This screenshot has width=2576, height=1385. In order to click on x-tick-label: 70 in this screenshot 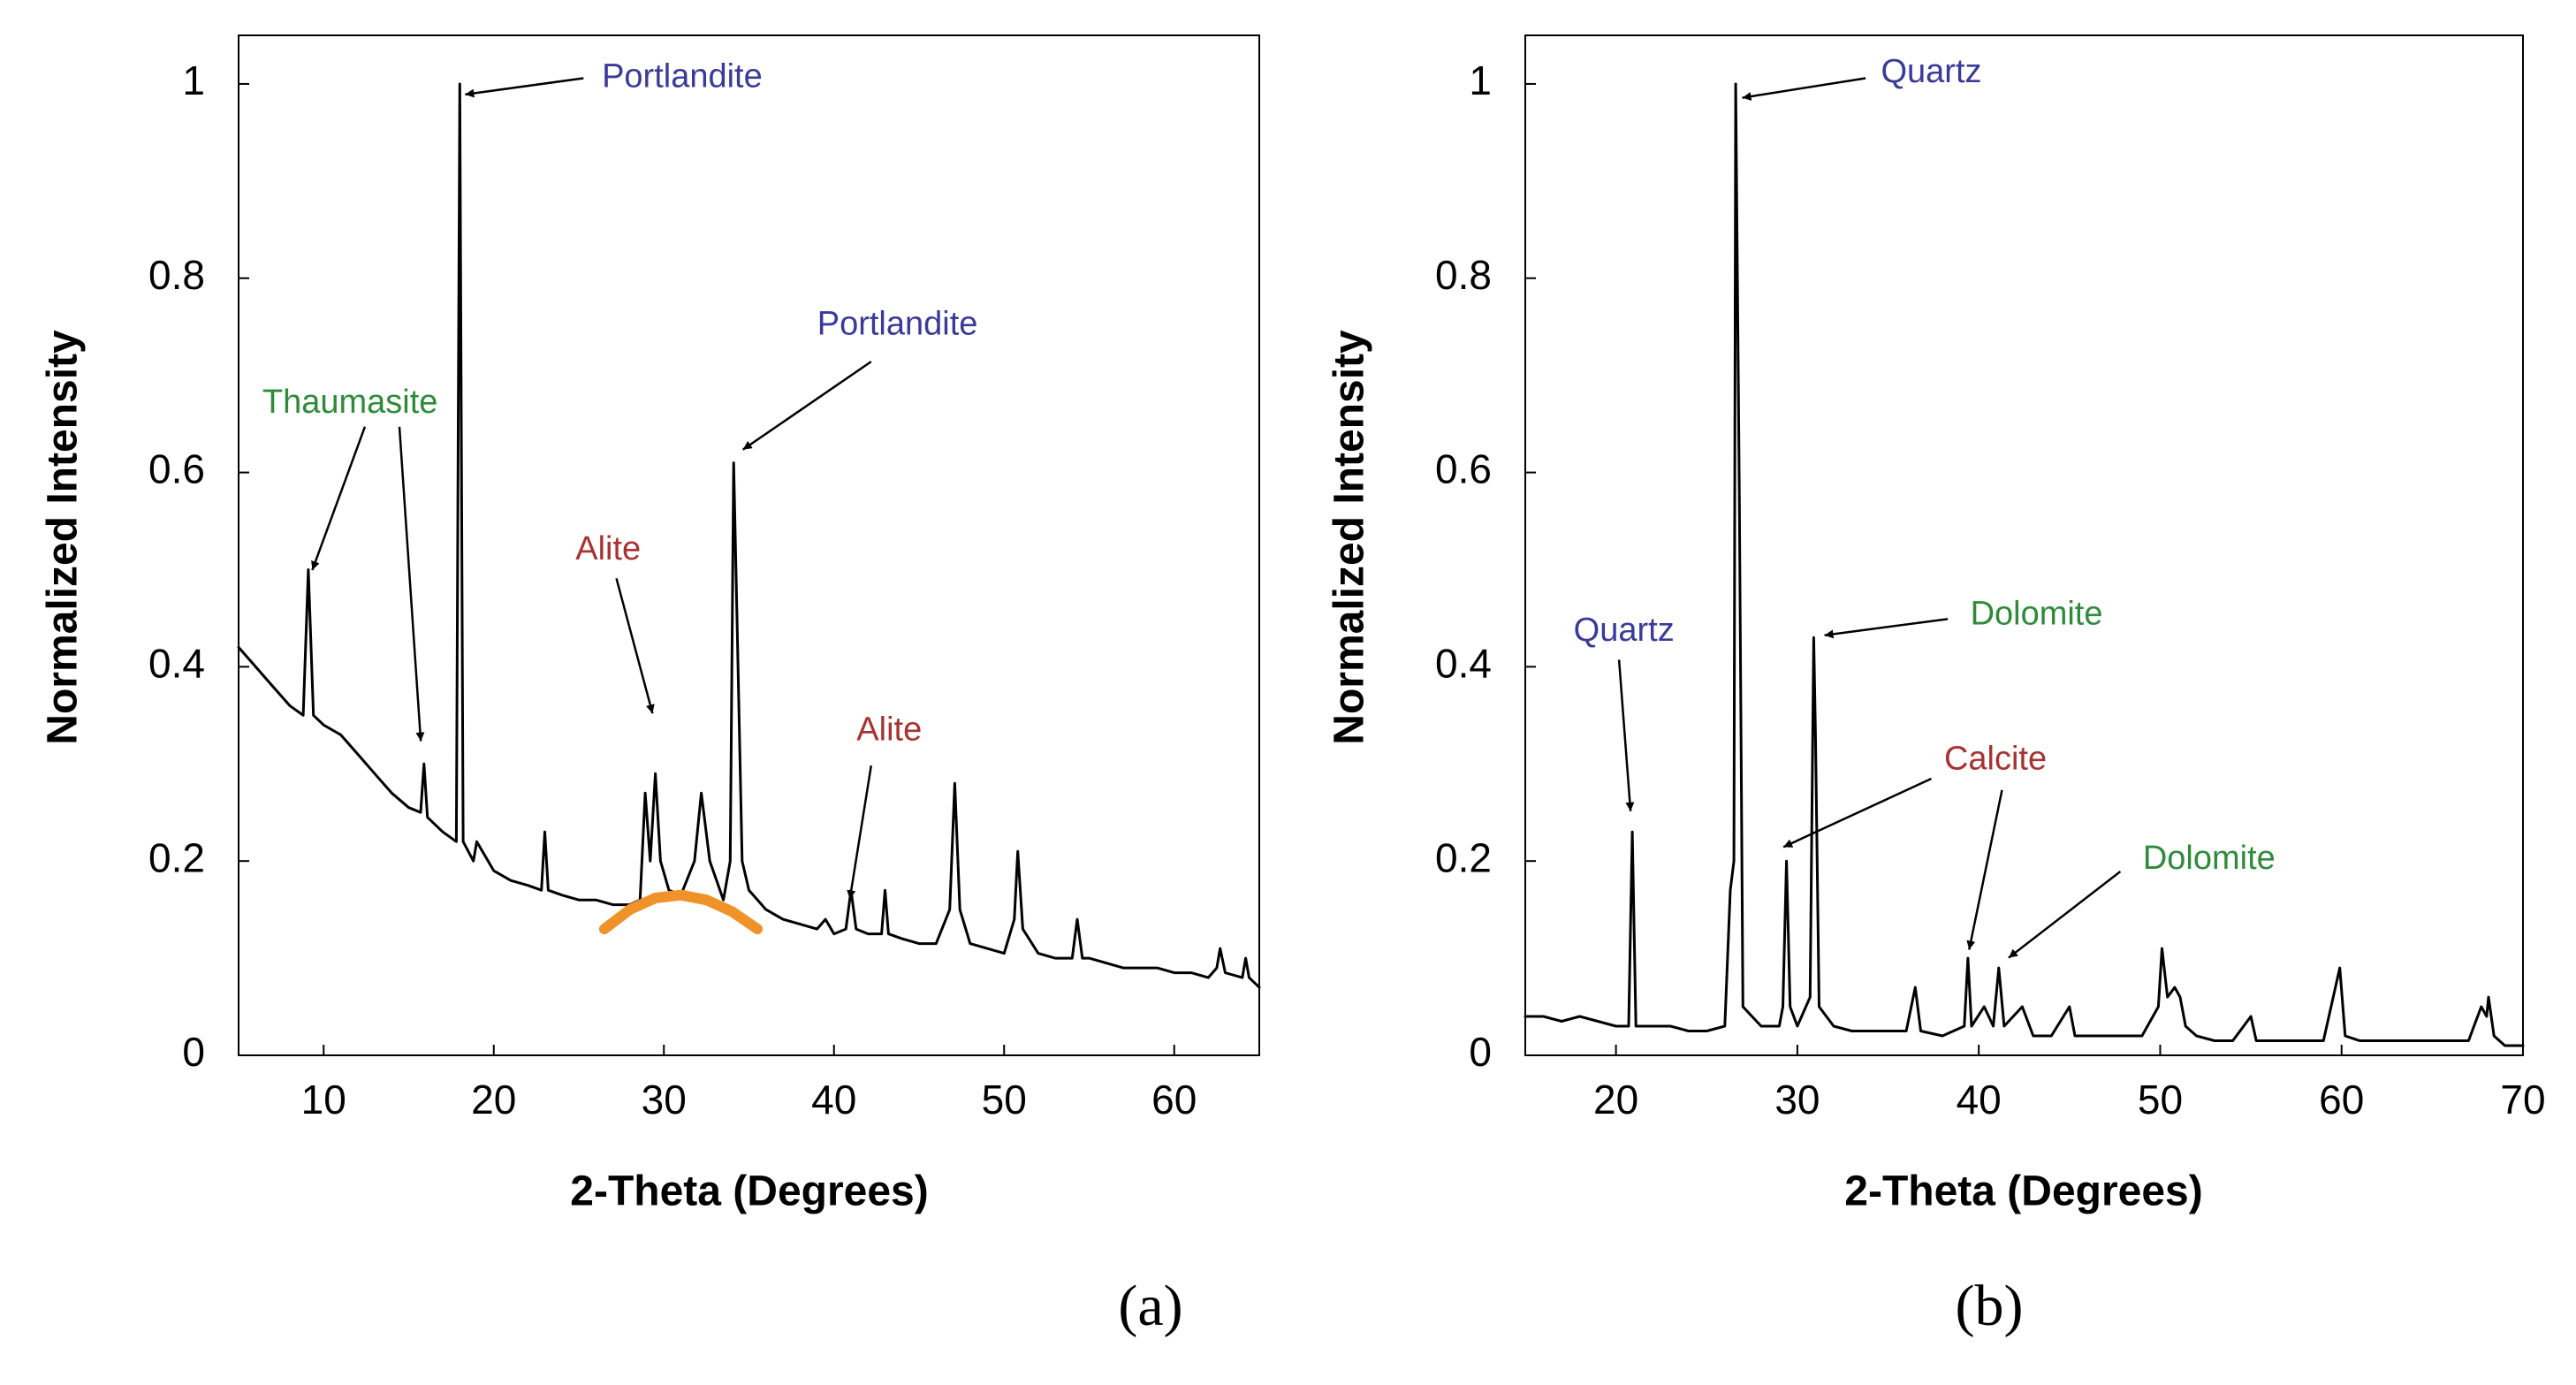, I will do `click(2522, 1099)`.